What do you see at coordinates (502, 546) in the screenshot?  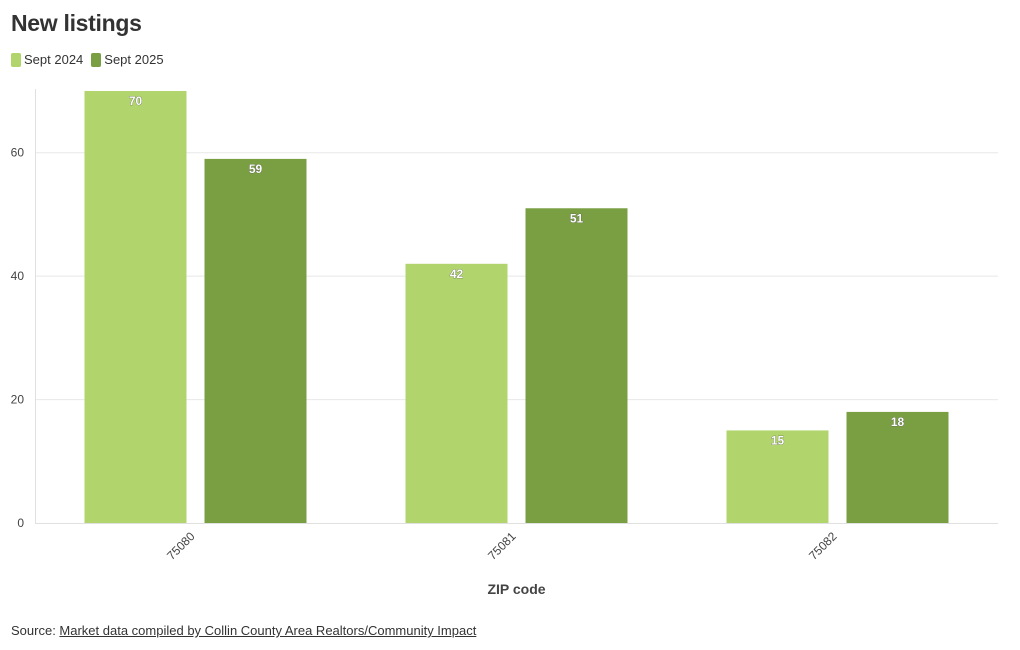 I see `x-tick-label: 75081` at bounding box center [502, 546].